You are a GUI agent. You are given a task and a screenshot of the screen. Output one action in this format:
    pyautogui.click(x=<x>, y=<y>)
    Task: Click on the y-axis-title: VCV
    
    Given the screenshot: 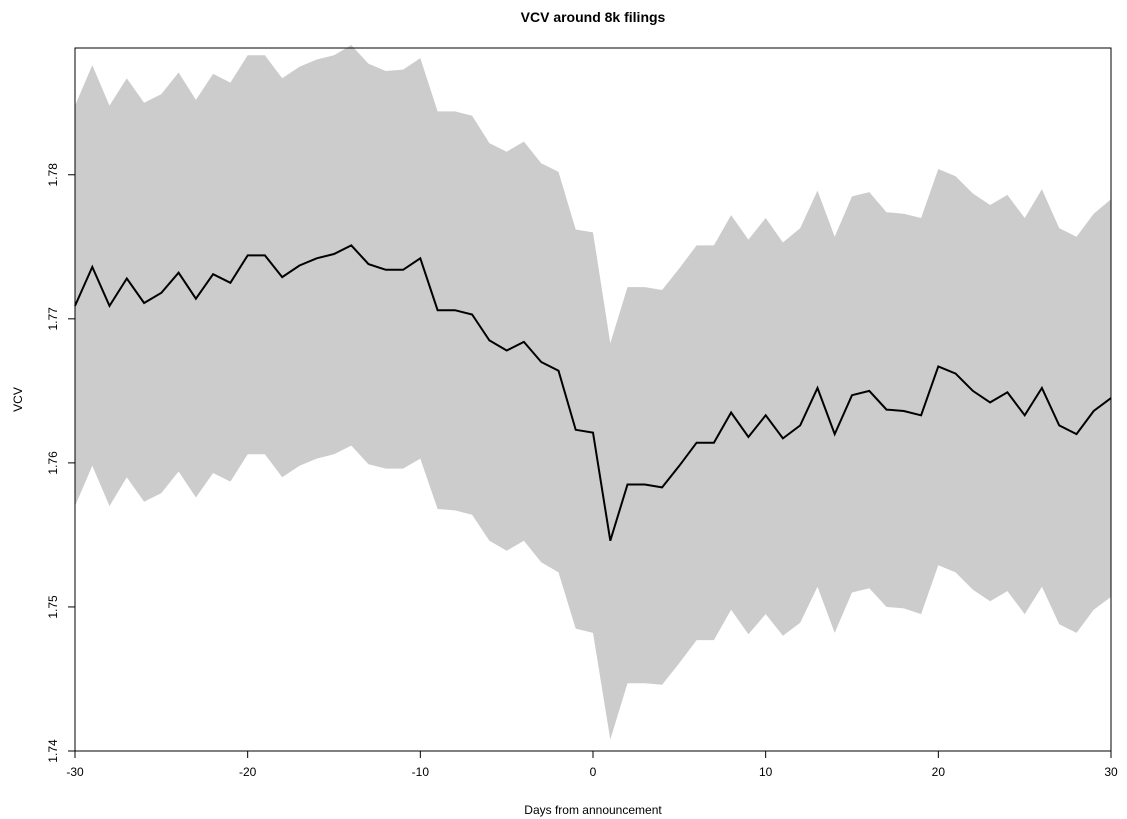 What is the action you would take?
    pyautogui.click(x=18, y=399)
    